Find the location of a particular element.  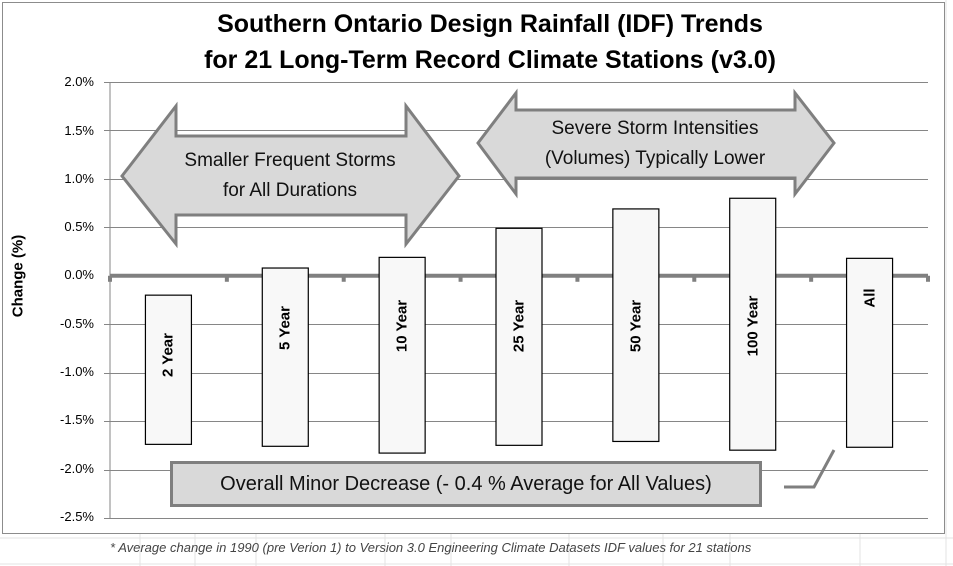

y-tick-label: -2.5% is located at coordinates (77, 516).